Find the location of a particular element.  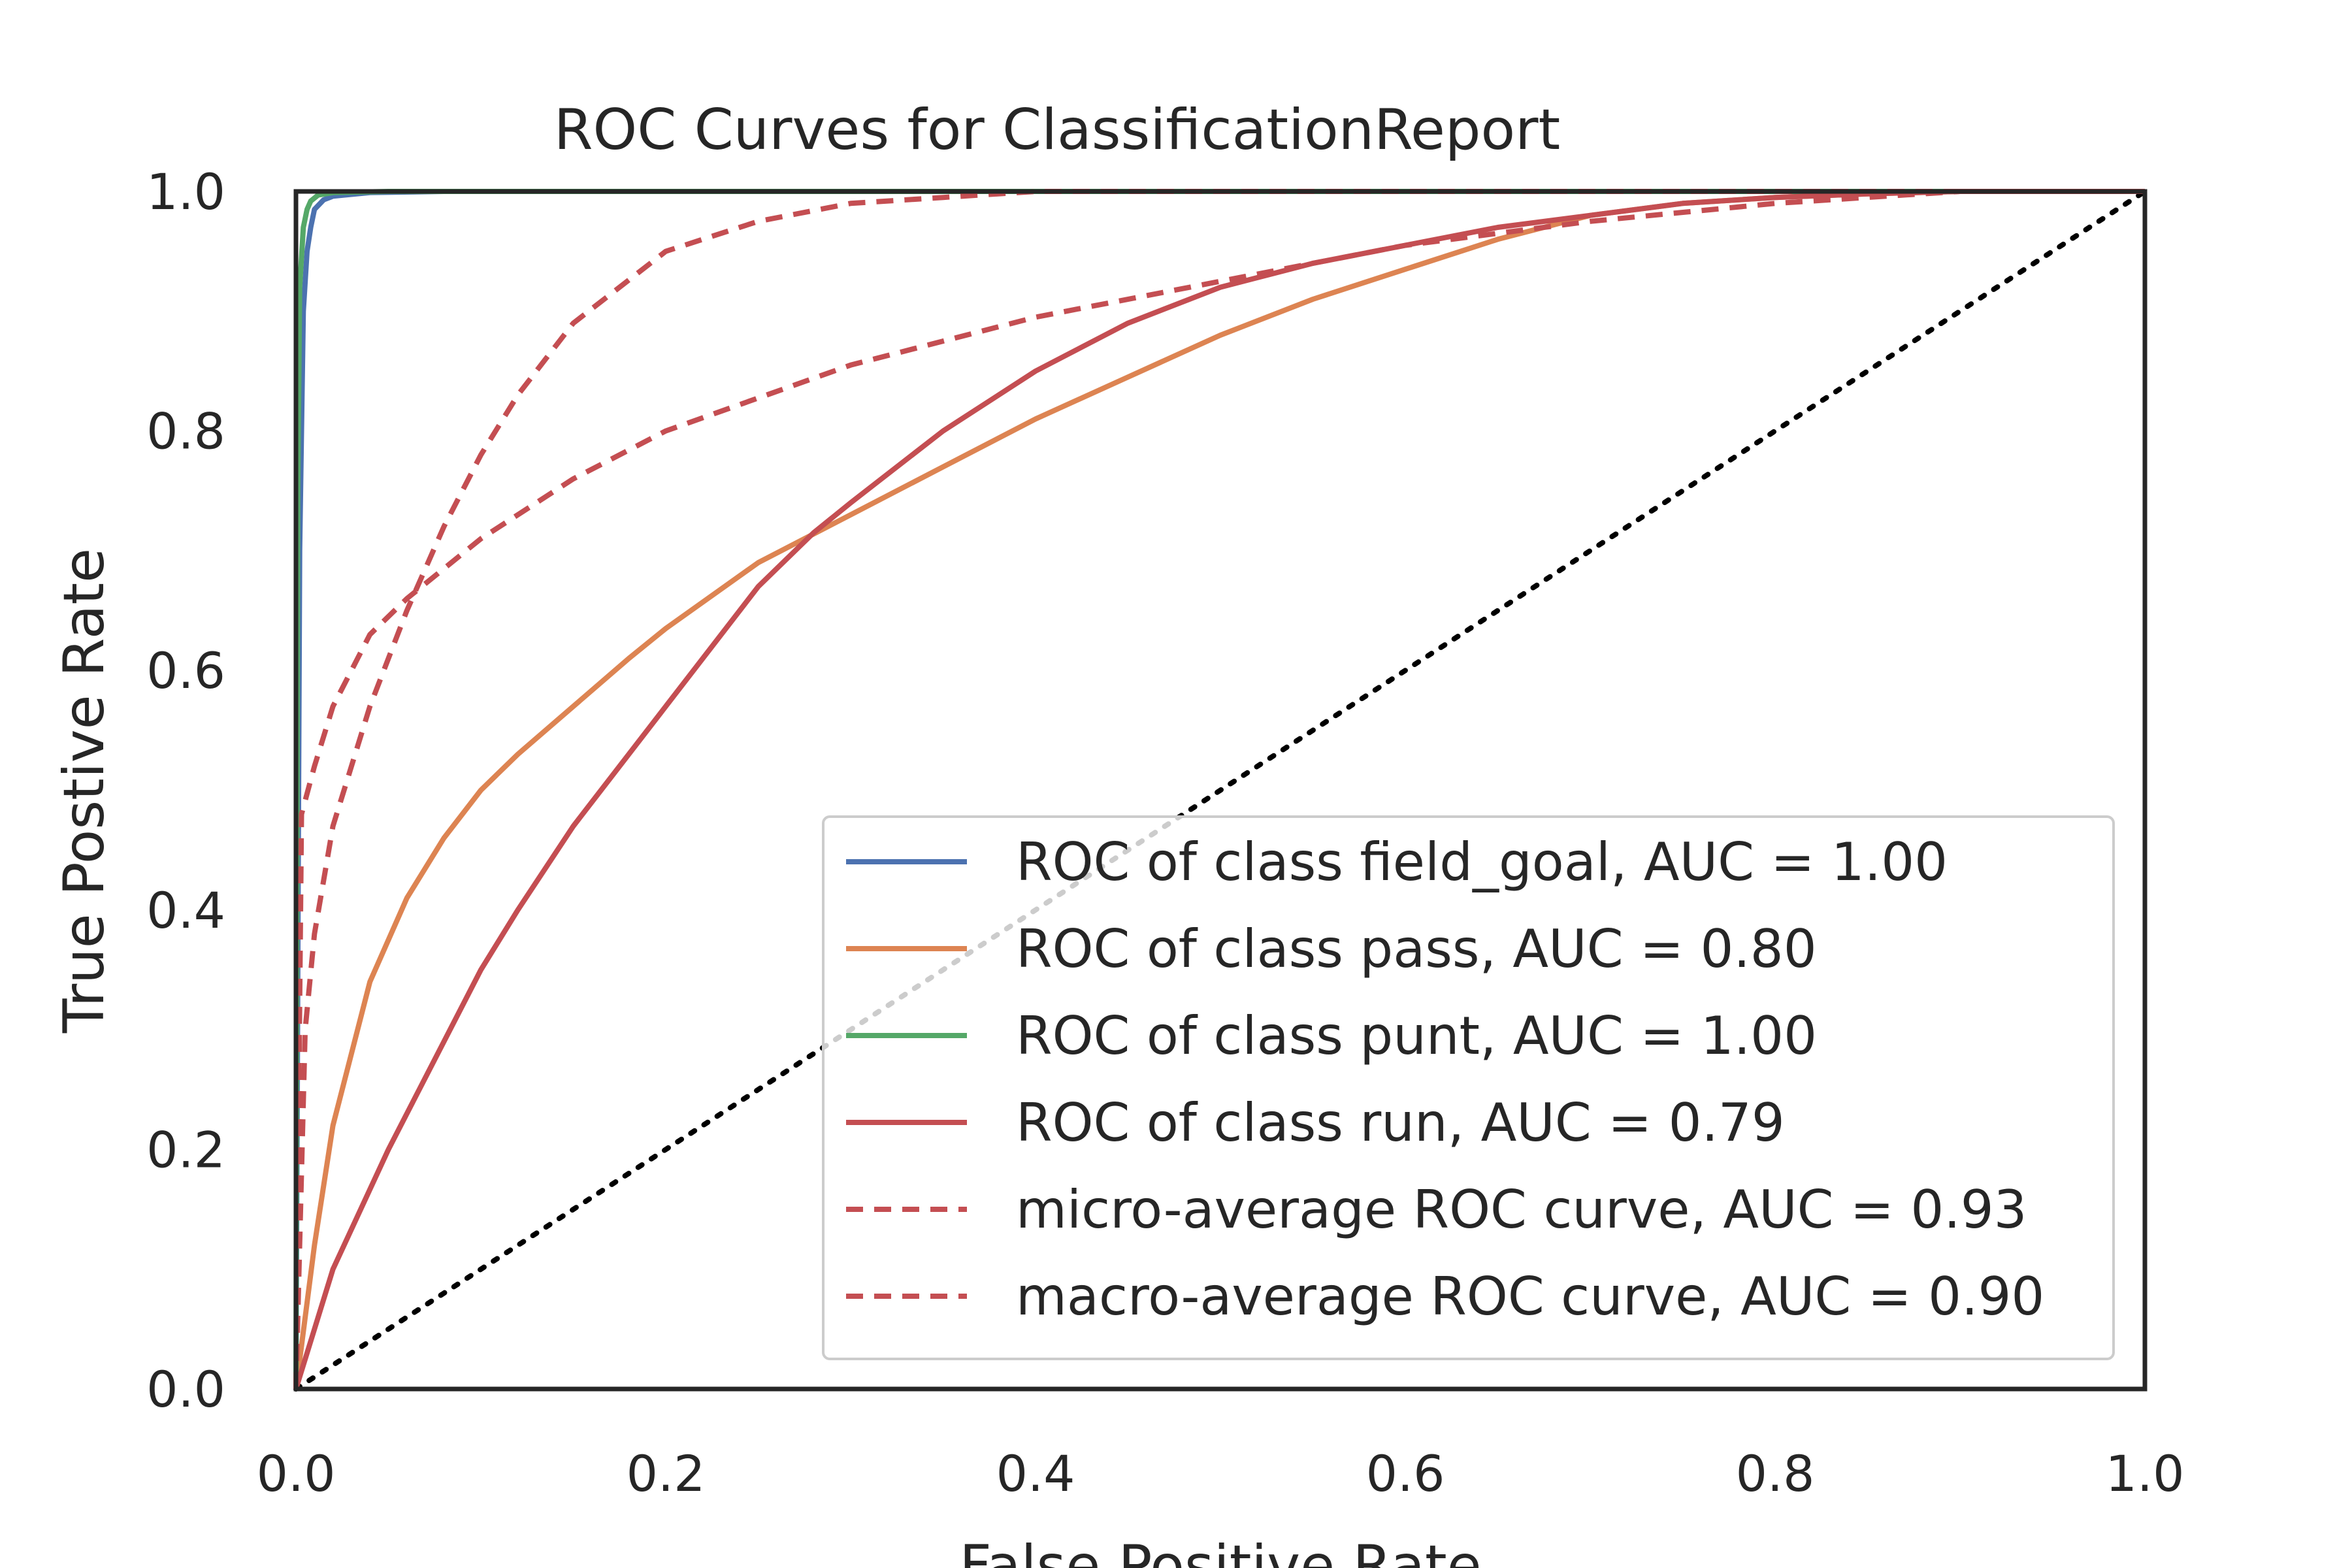

x-tick-label: 1.0 is located at coordinates (2145, 1474).